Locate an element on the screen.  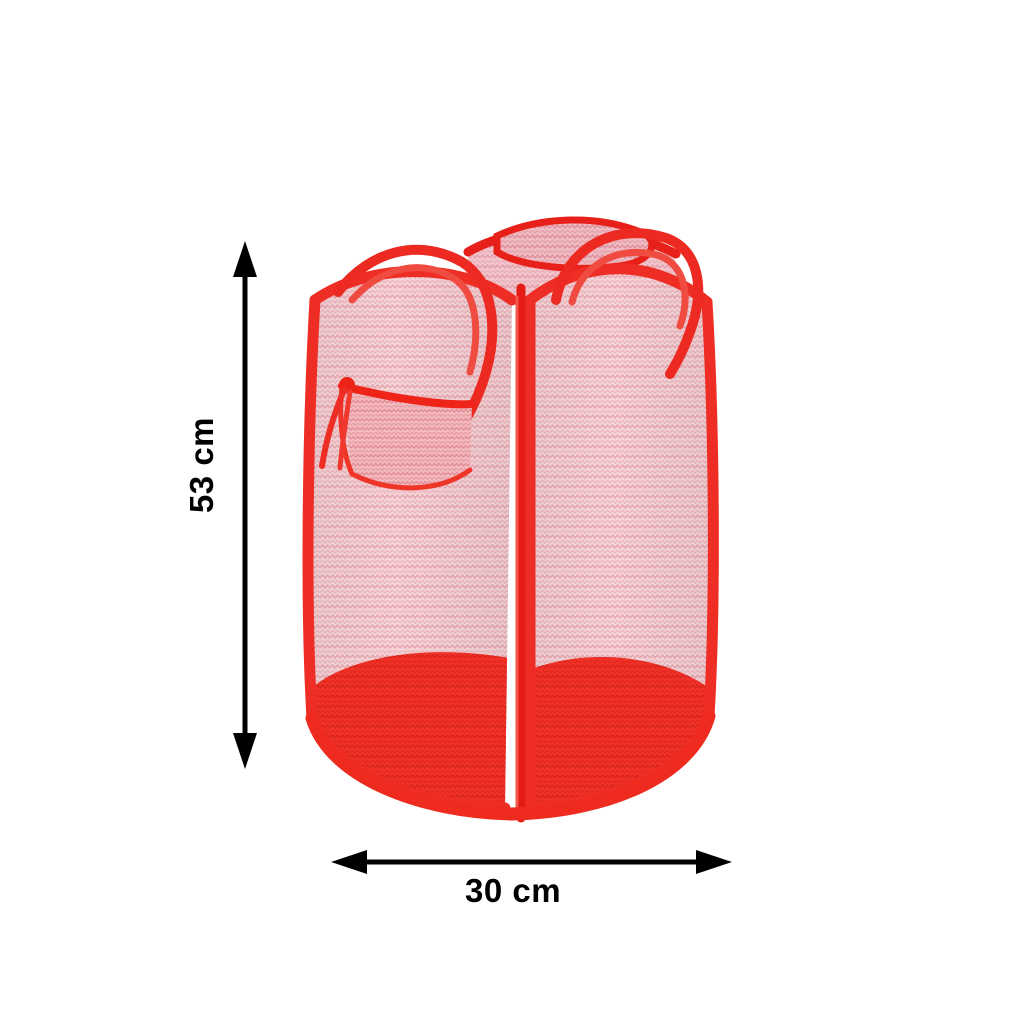
front-mesh-pocket is located at coordinates (407, 436).